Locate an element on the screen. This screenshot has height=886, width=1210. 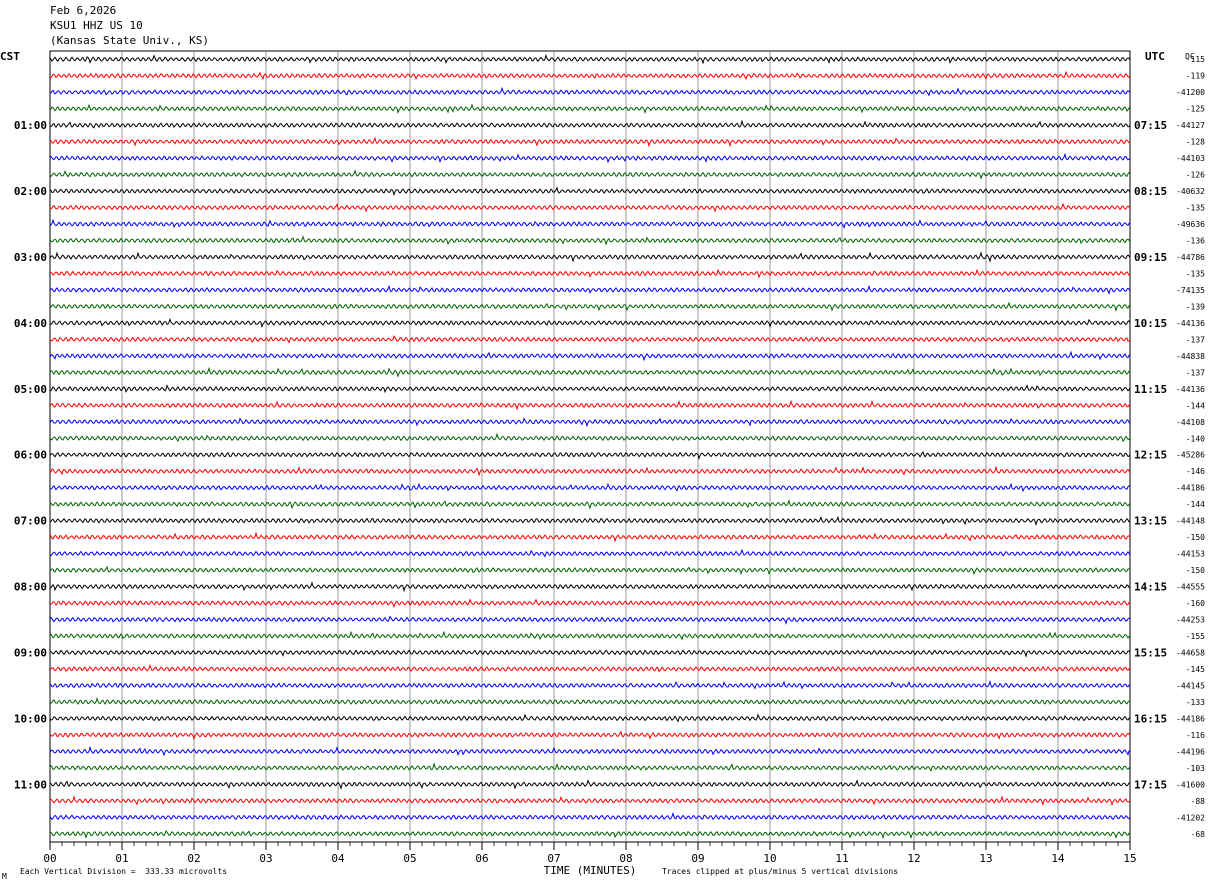
dc-offset-label: -155 is located at coordinates (1195, 636).